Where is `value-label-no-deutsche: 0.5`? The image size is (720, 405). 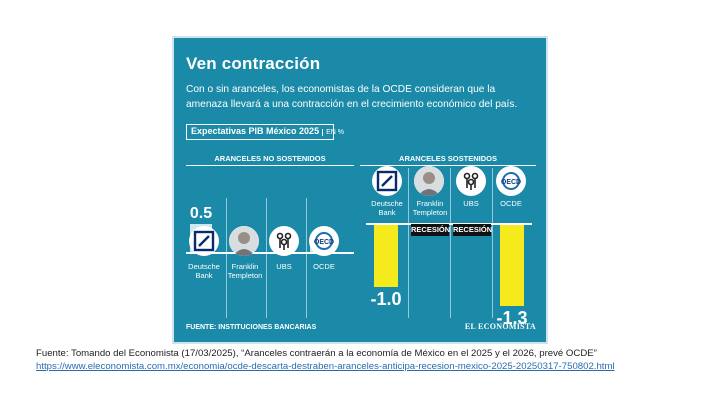 value-label-no-deutsche: 0.5 is located at coordinates (201, 213).